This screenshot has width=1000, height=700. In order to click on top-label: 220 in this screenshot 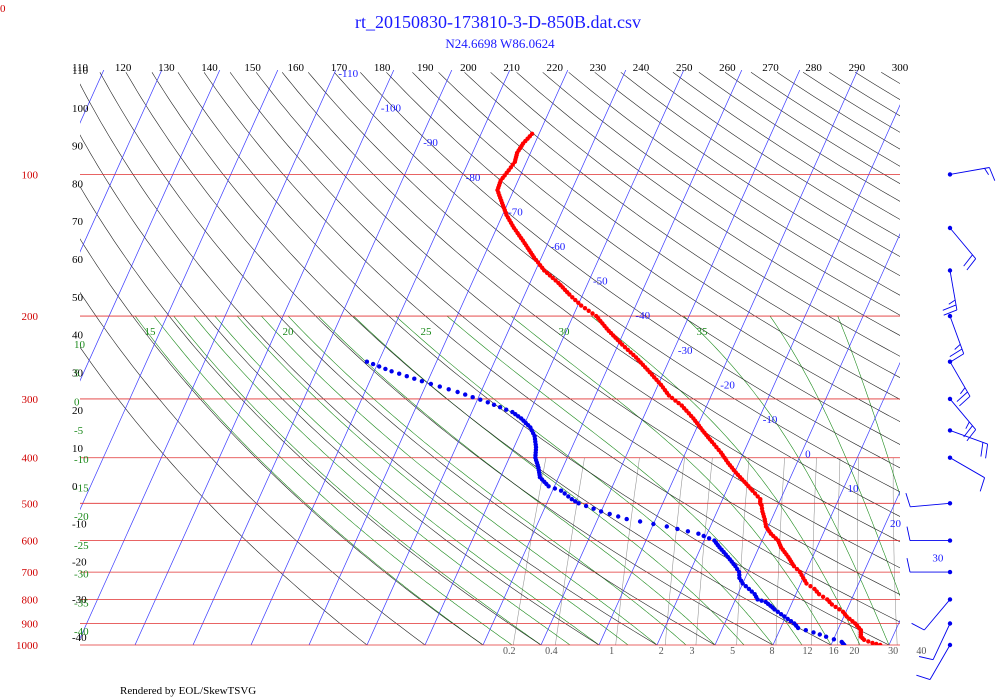, I will do `click(554, 68)`.